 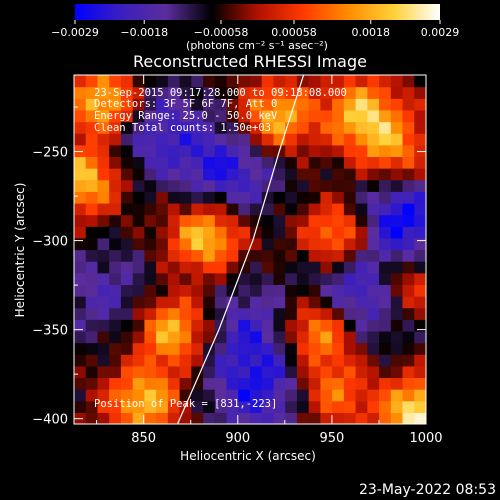 What do you see at coordinates (257, 45) in the screenshot?
I see `colorbar-unit-label: (photons cm⁻² s⁻¹ asec⁻²)` at bounding box center [257, 45].